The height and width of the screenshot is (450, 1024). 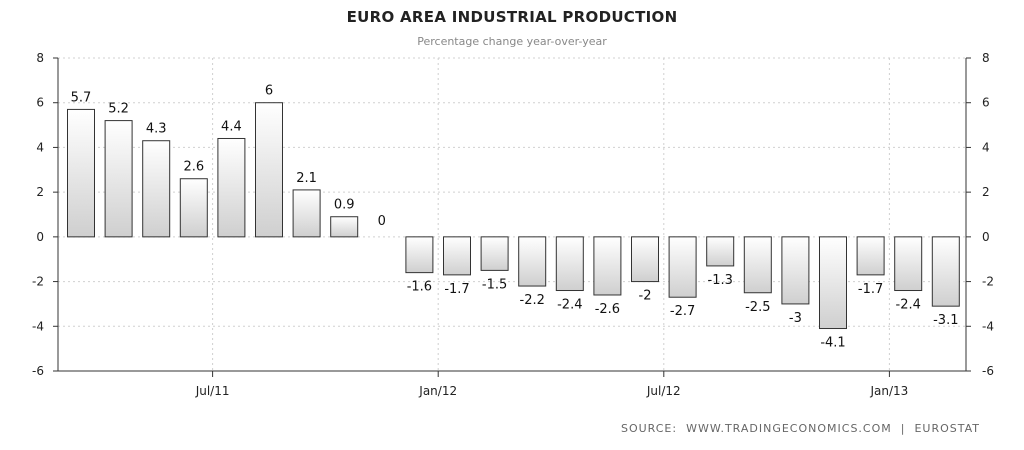 I want to click on y-tick-label-left: 6, so click(x=40, y=103).